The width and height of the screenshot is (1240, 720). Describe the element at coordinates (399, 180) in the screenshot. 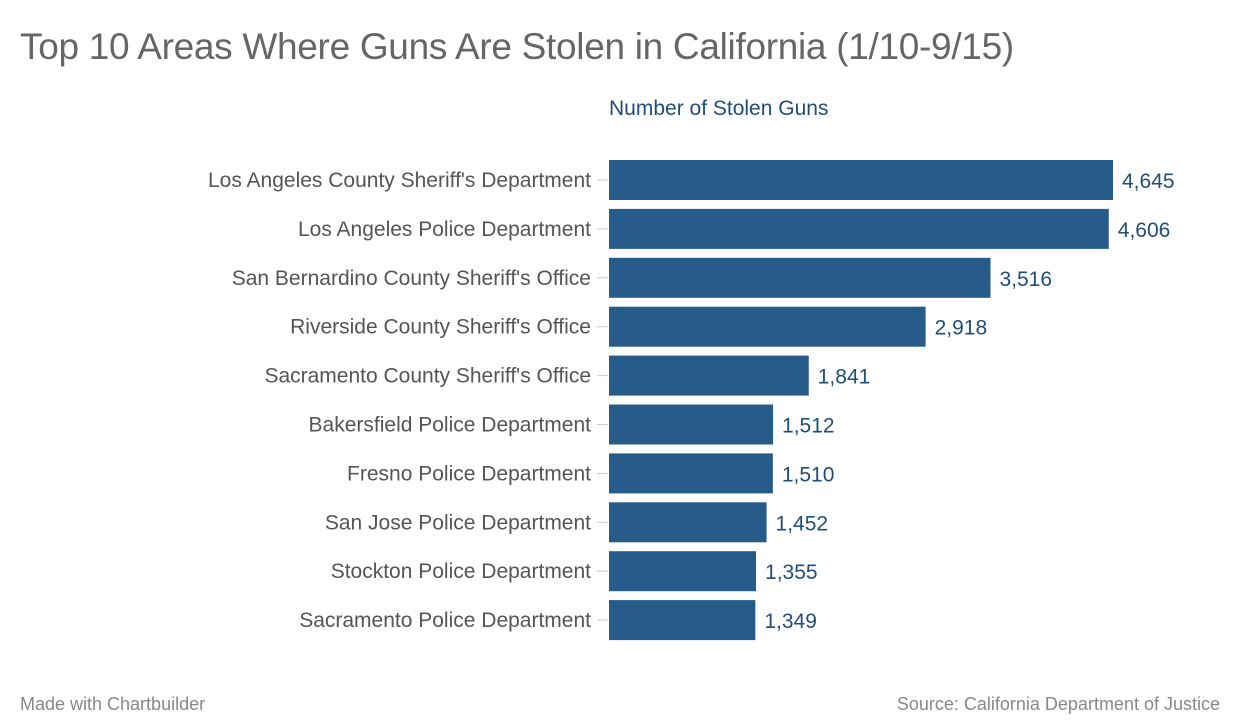

I see `category-label: Los Angeles County Sheriff's Department` at that location.